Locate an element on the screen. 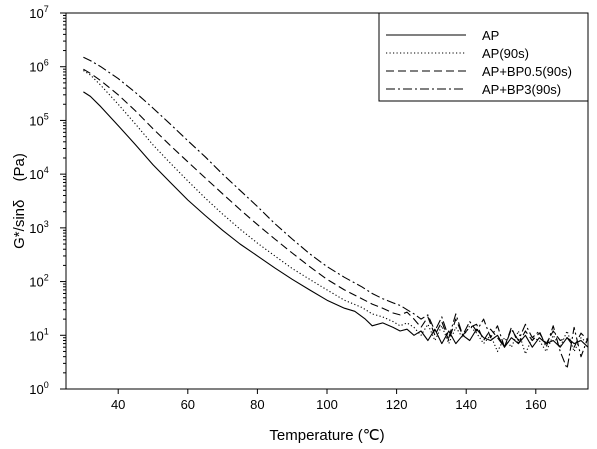  y-tick-label: 10³ is located at coordinates (38, 227).